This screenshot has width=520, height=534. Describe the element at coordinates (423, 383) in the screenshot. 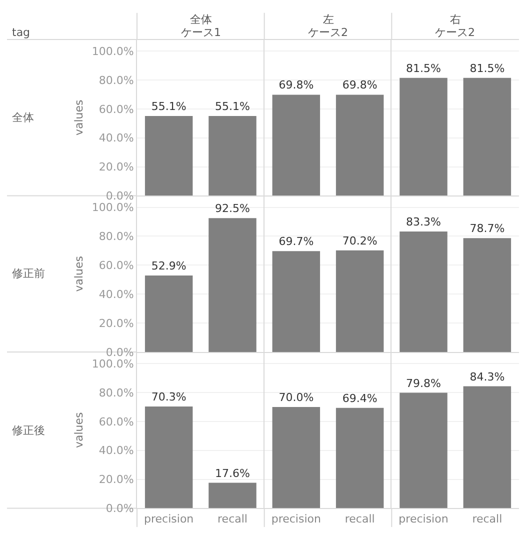

I see `data-label: 79.8%` at that location.